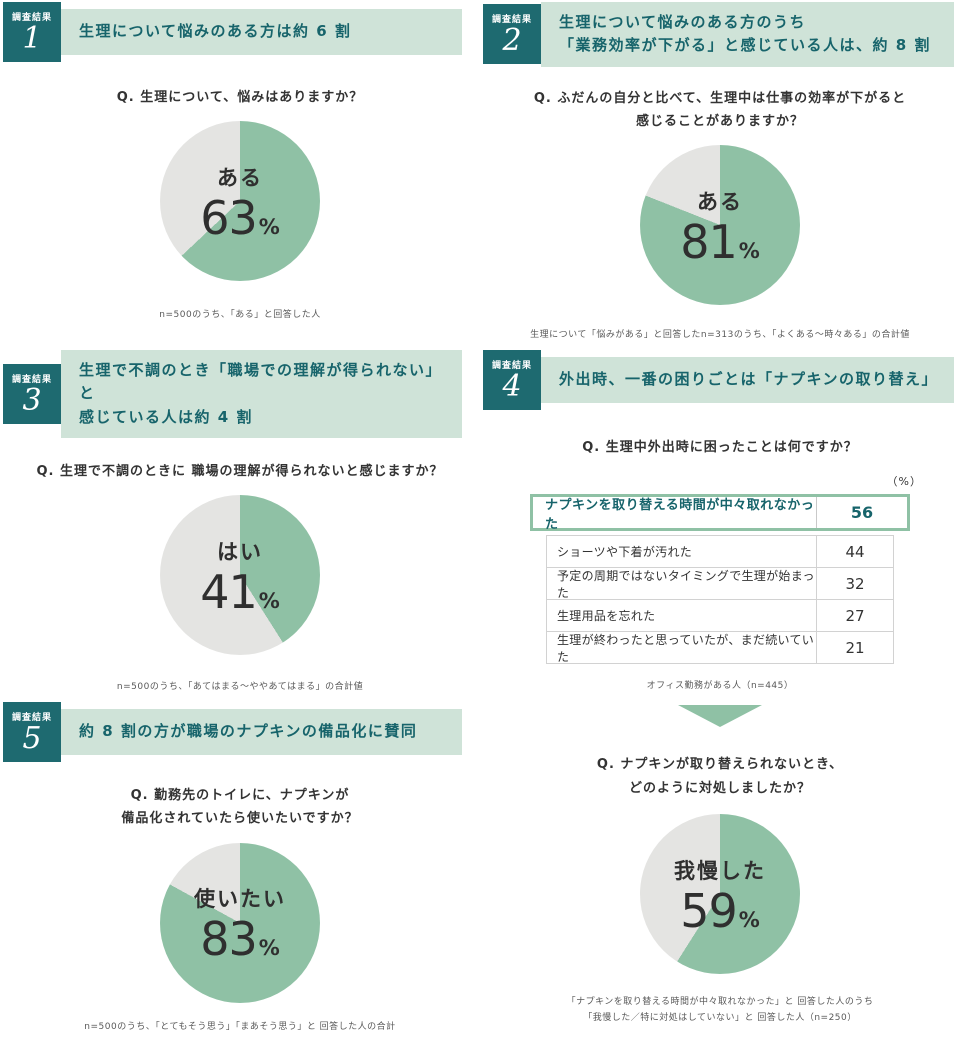  Describe the element at coordinates (720, 776) in the screenshot. I see `panel-4-question-2: Q. ナプキンが取り替えられないとき、 どのように対処しましたか？` at that location.